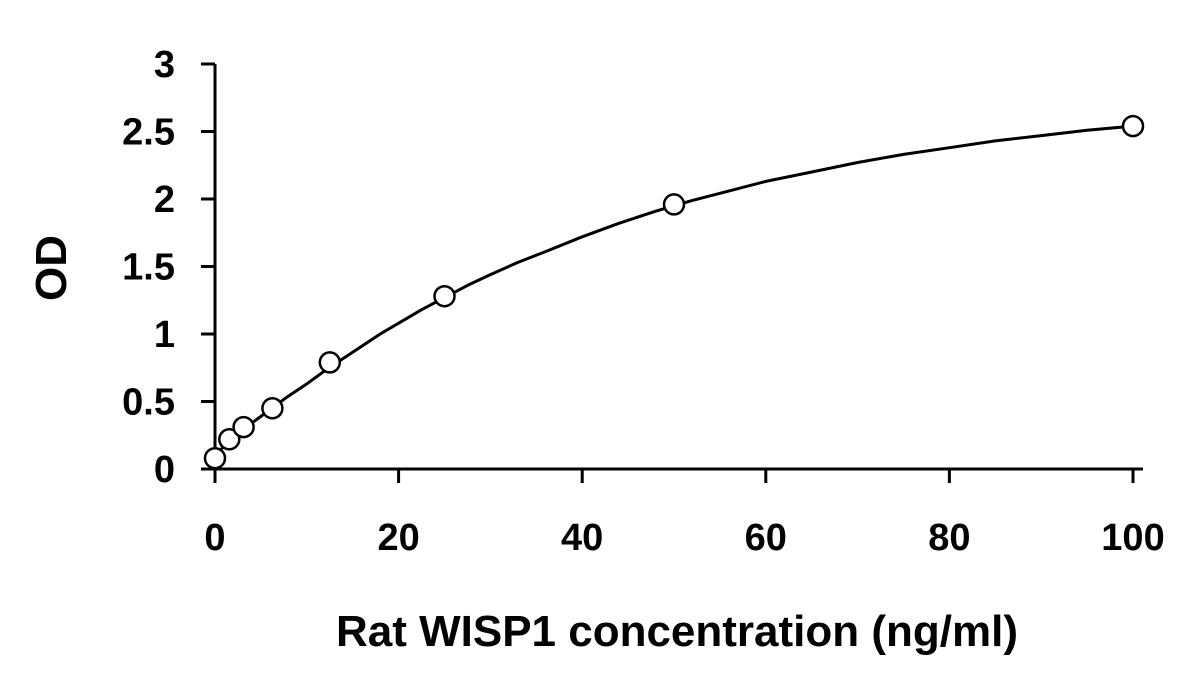 The width and height of the screenshot is (1194, 693). What do you see at coordinates (148, 268) in the screenshot?
I see `y-tick-label: 1.5` at bounding box center [148, 268].